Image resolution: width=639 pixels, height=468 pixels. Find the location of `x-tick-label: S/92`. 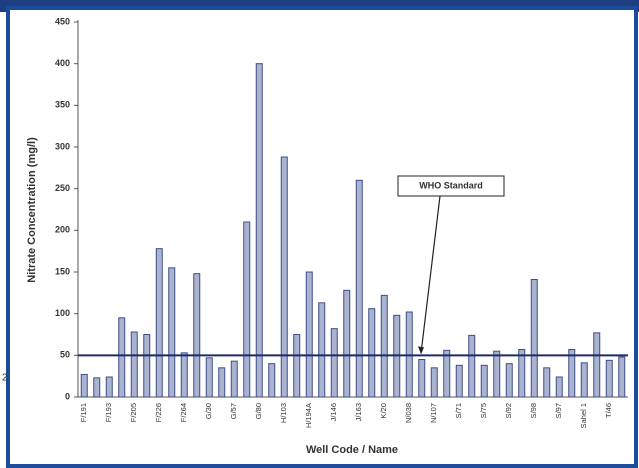

x-tick-label: S/92 is located at coordinates (508, 410).